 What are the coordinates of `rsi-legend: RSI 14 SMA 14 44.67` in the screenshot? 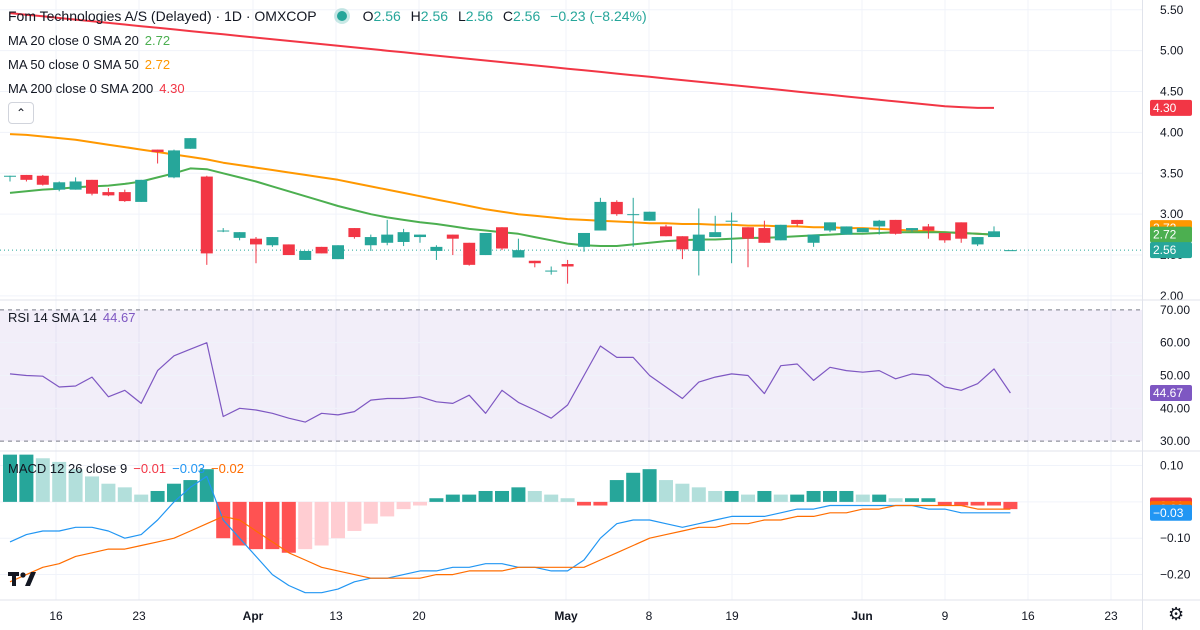 It's located at (71, 317).